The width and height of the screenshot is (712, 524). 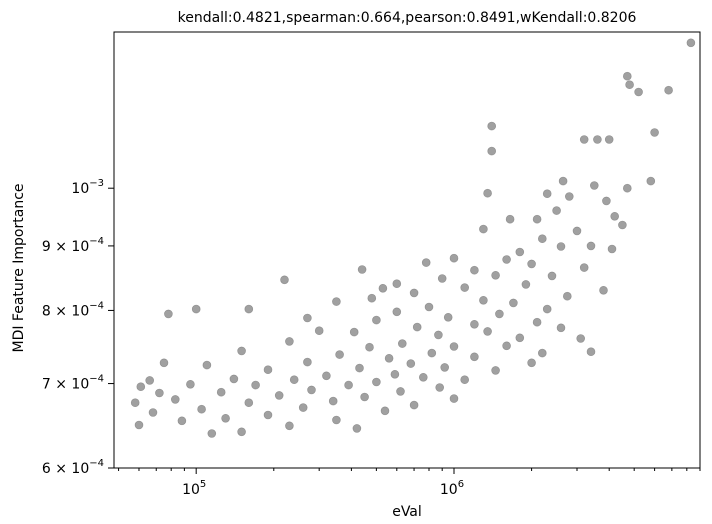 What do you see at coordinates (73, 245) in the screenshot?
I see `y-tick-label: 9 × 10⁻⁴` at bounding box center [73, 245].